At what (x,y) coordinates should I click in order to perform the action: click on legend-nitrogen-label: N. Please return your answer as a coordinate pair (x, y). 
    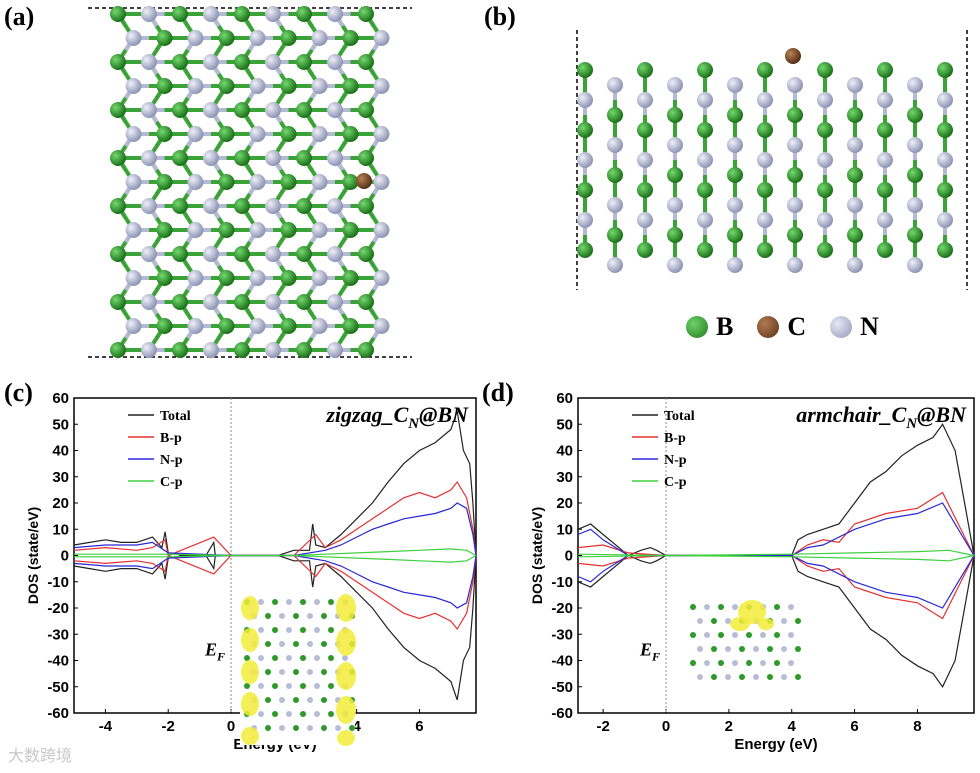
    Looking at the image, I should click on (869, 326).